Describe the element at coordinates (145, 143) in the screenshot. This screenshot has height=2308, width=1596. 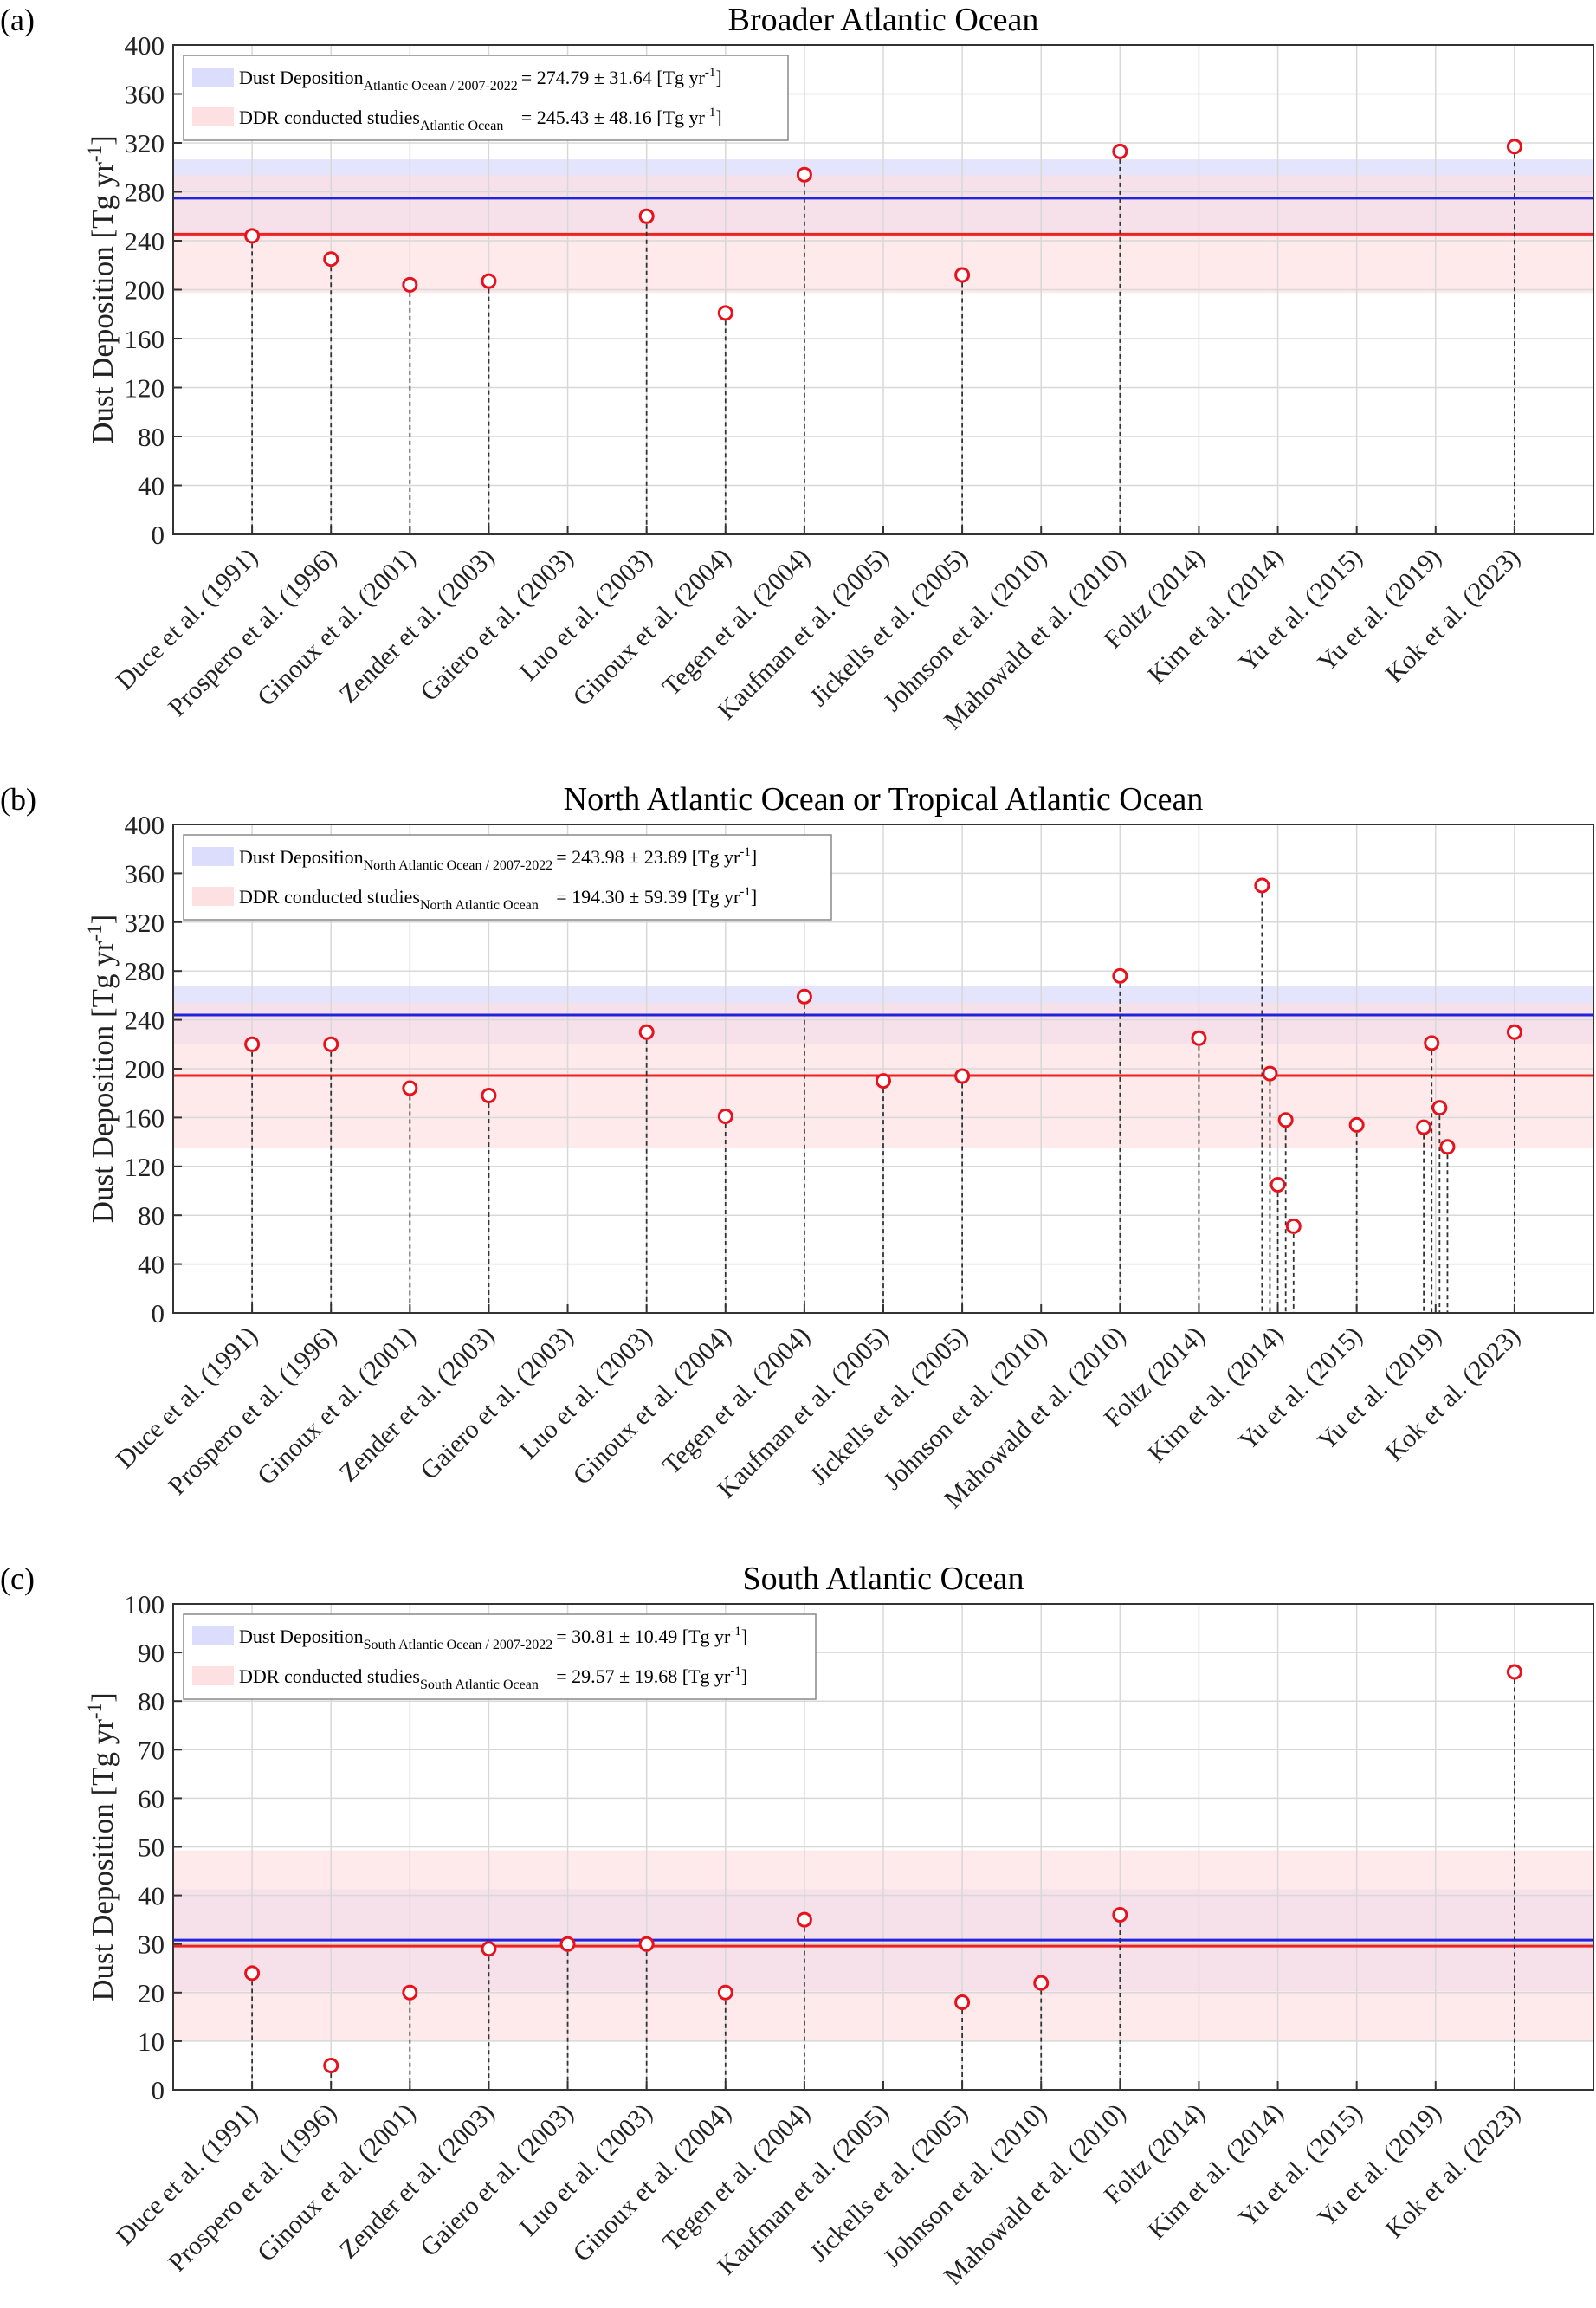
I see `y-tick-label: 320` at that location.